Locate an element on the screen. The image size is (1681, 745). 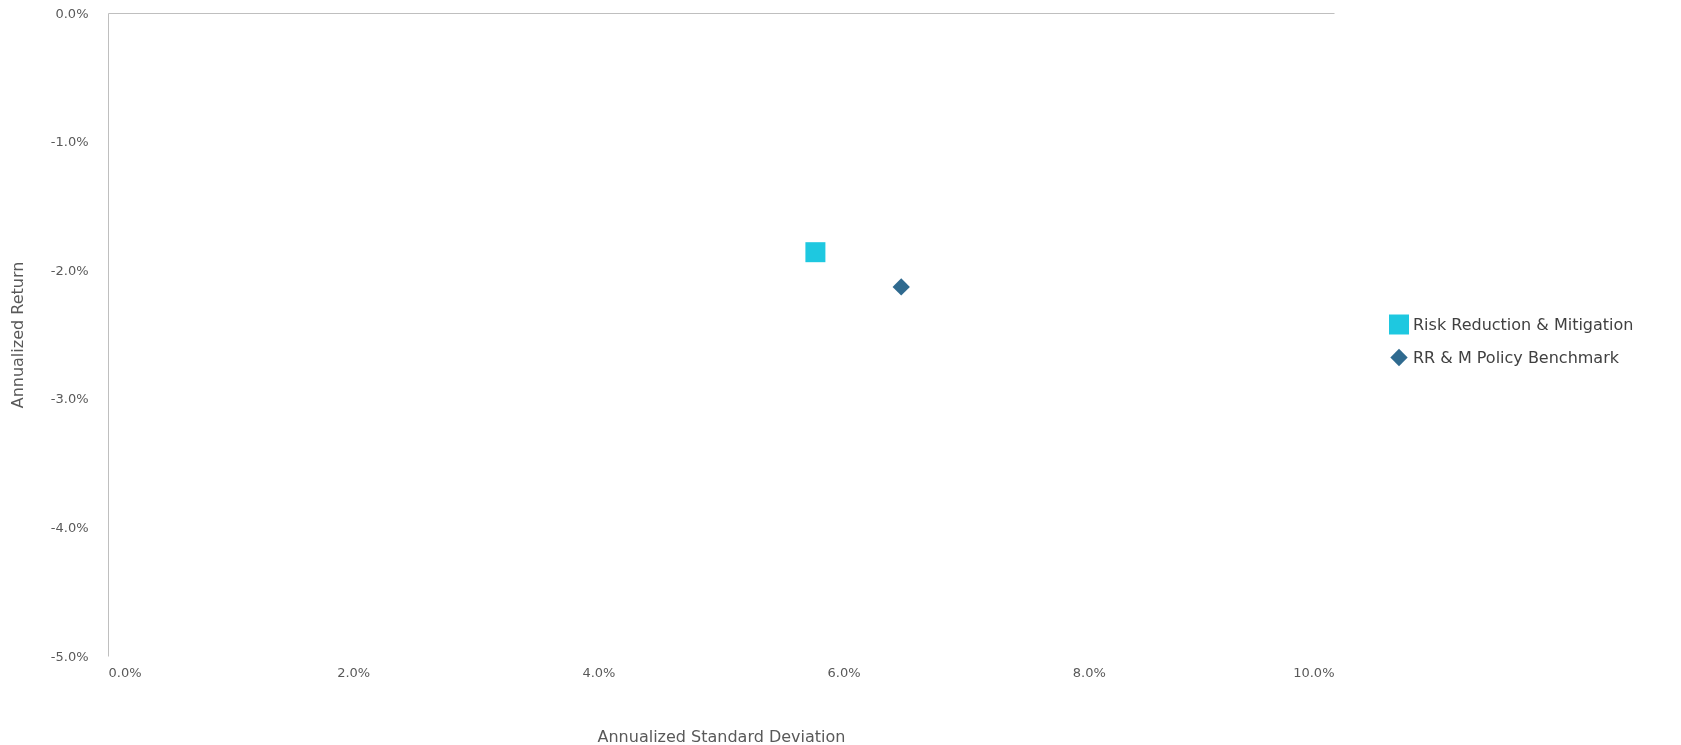
y-tick-label: -2.0% is located at coordinates (69, 270).